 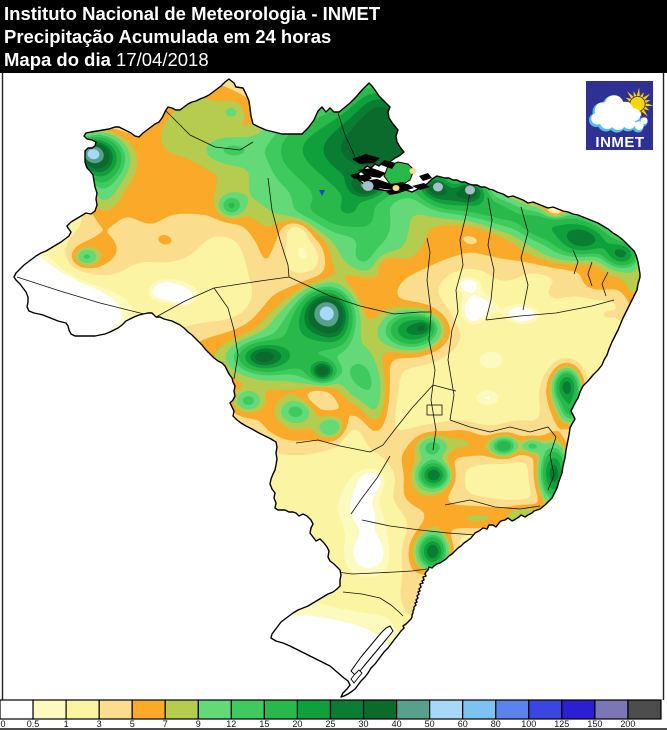 What do you see at coordinates (330, 724) in the screenshot?
I see `svg-text: 25` at bounding box center [330, 724].